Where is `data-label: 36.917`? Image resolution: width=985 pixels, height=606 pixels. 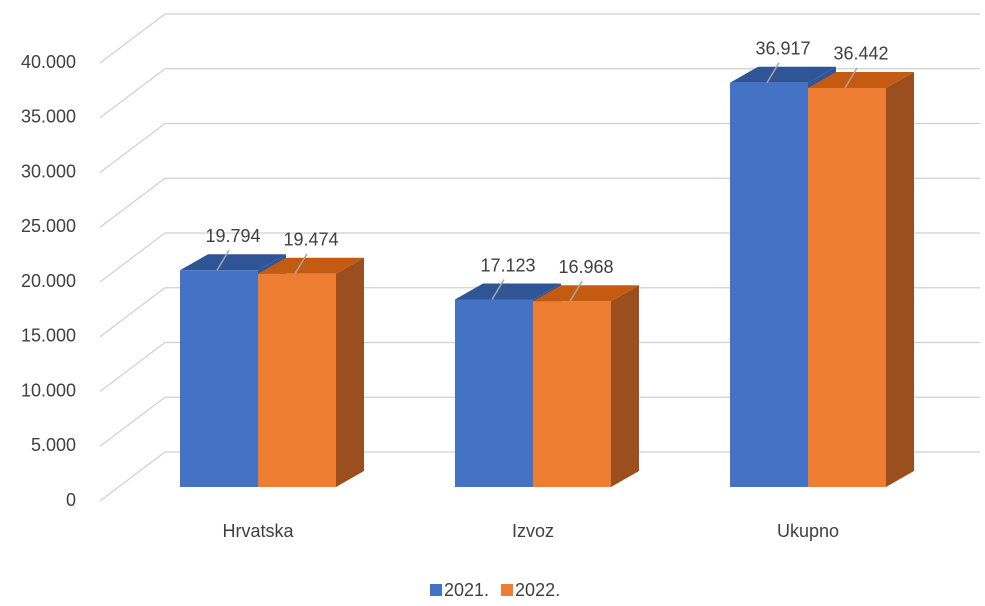
data-label: 36.917 is located at coordinates (782, 49).